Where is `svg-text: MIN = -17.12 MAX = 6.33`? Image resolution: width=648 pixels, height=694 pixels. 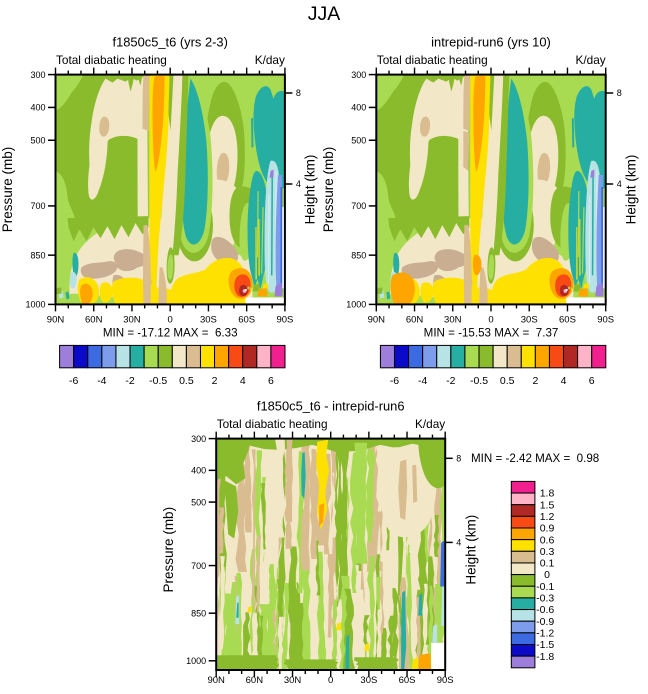 svg-text: MIN = -17.12 MAX = 6.33 is located at coordinates (170, 333).